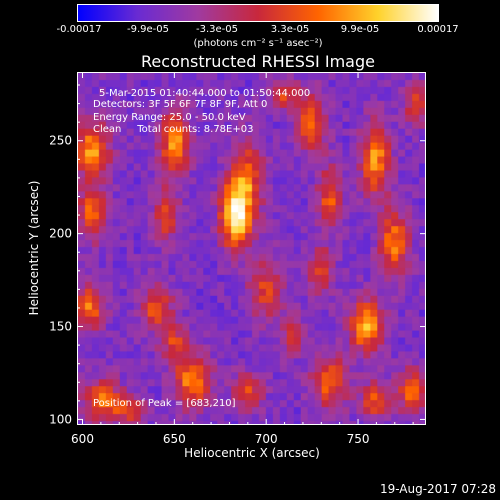  I want to click on energy-range-text: Energy Range: 25.0 - 50.0 keV, so click(169, 117).